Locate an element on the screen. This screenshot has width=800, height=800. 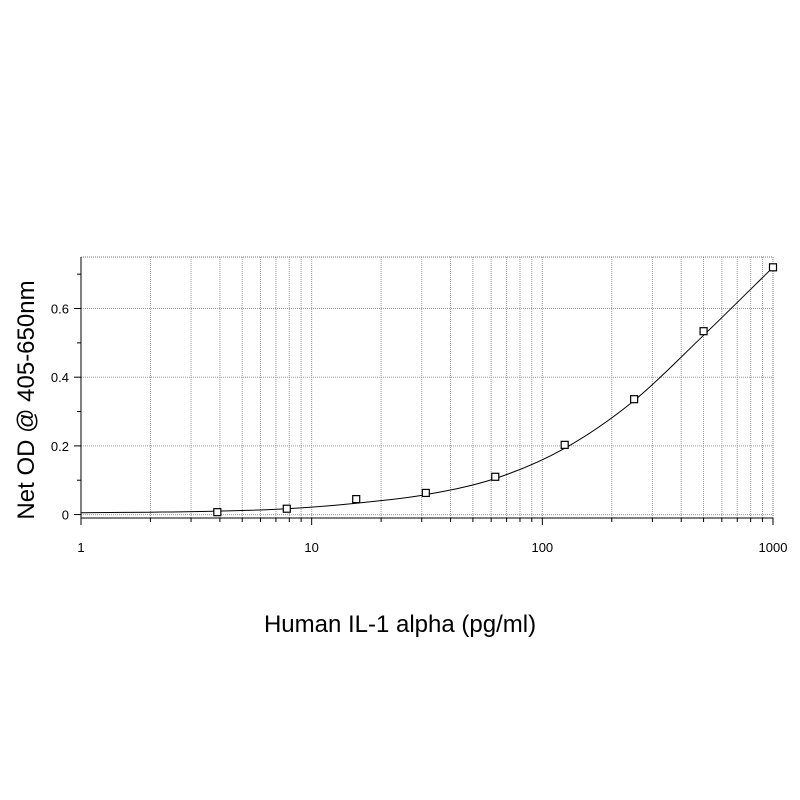
x-tick-labels: 1 10 100 1000 is located at coordinates (432, 547).